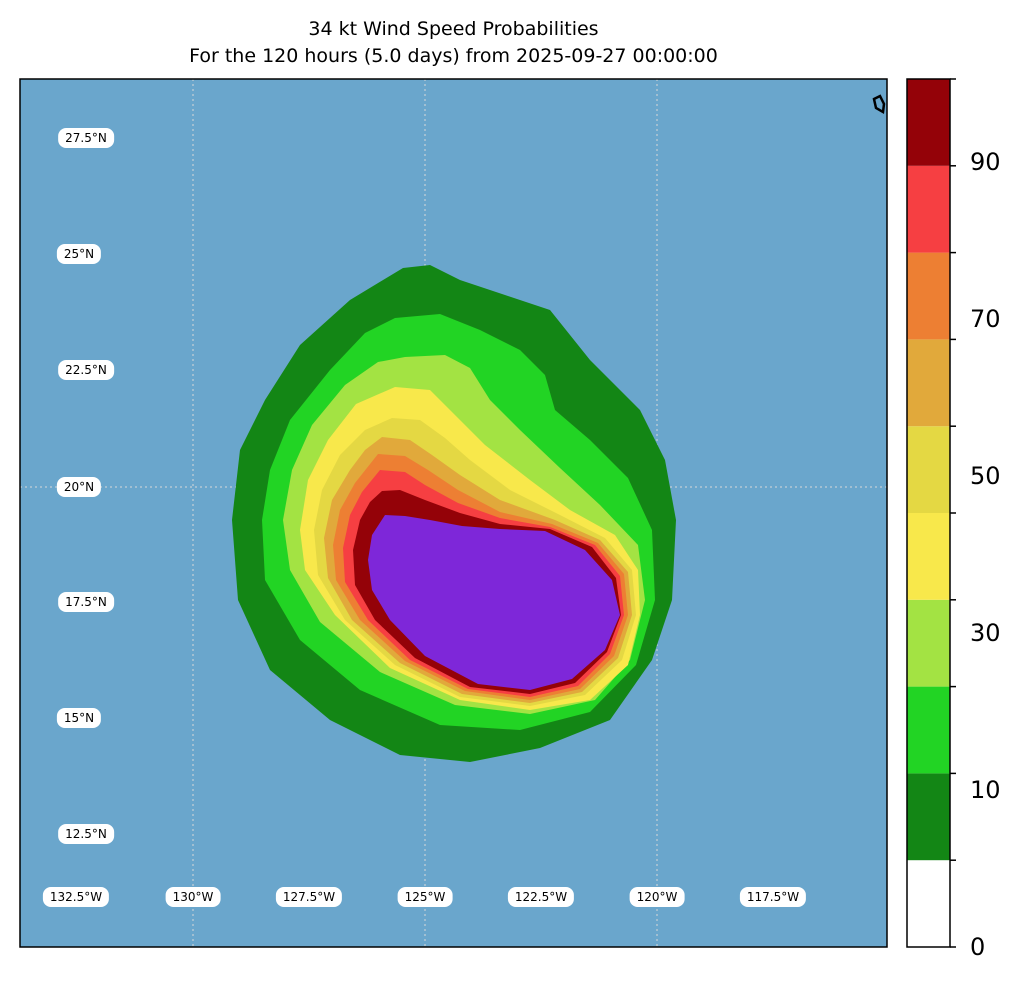 This screenshot has height=984, width=1024. What do you see at coordinates (978, 947) in the screenshot?
I see `colorbar-tick-0: 0` at bounding box center [978, 947].